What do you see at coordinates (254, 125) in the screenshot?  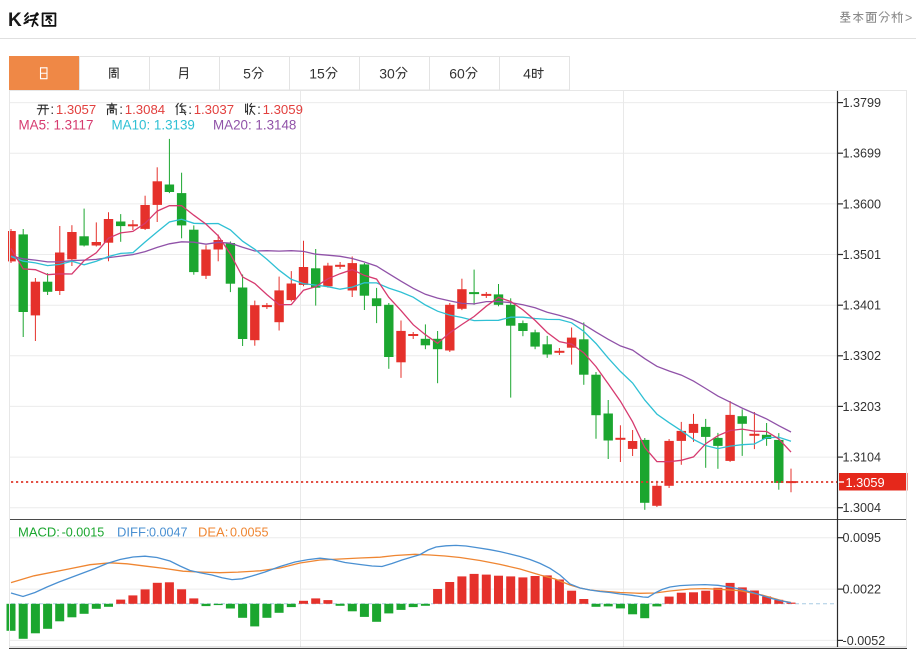 I see `svg-text: MA20: 1.3148` at bounding box center [254, 125].